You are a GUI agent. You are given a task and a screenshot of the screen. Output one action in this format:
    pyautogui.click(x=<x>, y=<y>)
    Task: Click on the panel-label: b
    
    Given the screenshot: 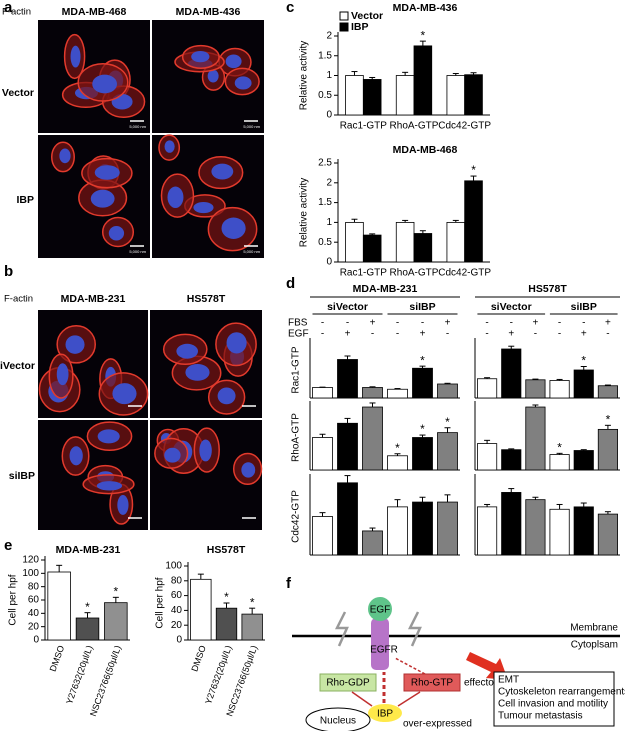 What is the action you would take?
    pyautogui.click(x=8, y=271)
    